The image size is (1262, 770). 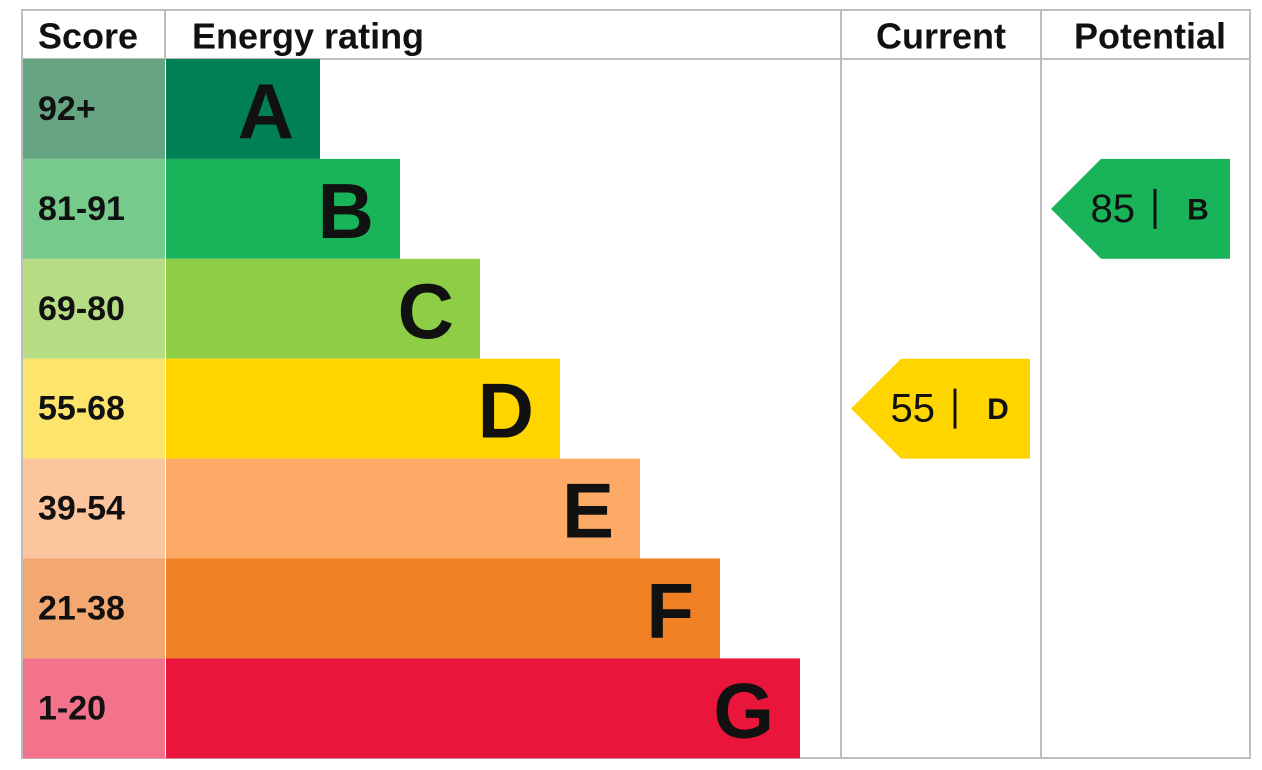 What do you see at coordinates (81, 608) in the screenshot?
I see `score-range: 21-38` at bounding box center [81, 608].